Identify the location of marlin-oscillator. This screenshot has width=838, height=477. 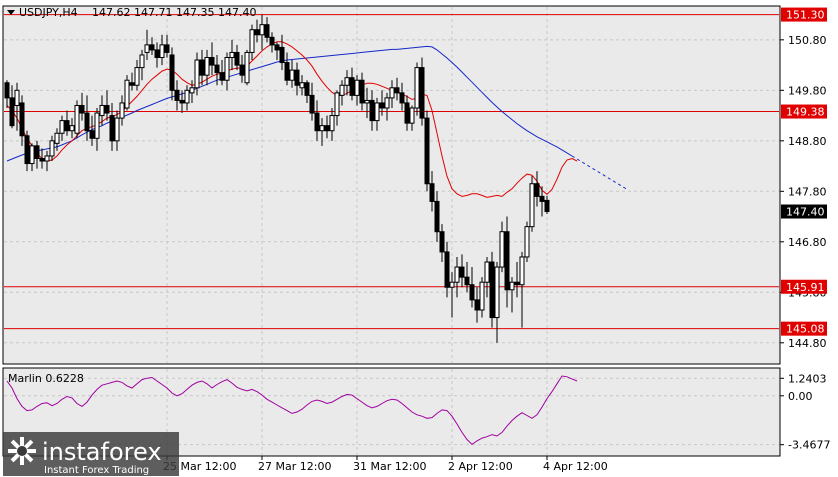
(292, 410).